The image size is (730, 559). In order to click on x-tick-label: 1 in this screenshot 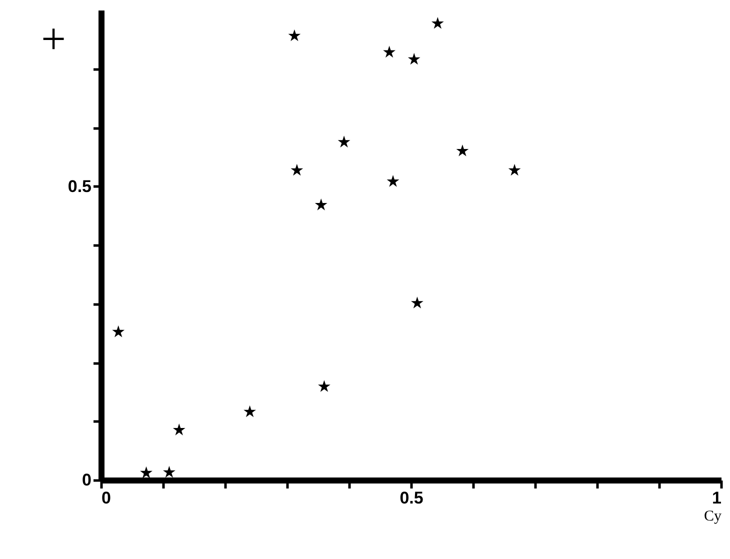, I will do `click(717, 498)`.